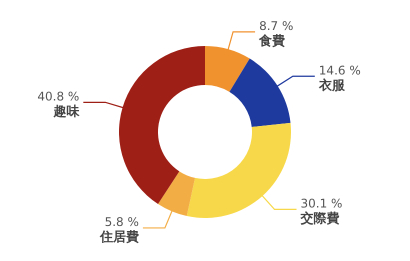 This screenshot has width=410, height=261. Describe the element at coordinates (276, 25) in the screenshot. I see `data-label: 8.7 %` at that location.